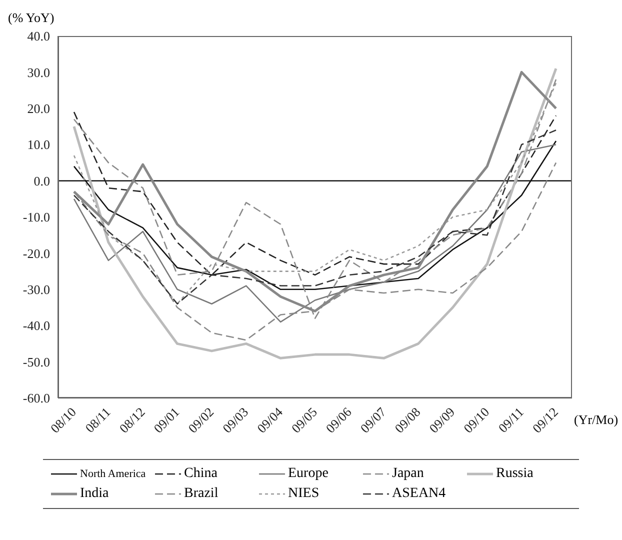 The image size is (622, 540). Describe the element at coordinates (201, 494) in the screenshot. I see `legend-label: Brazil` at that location.